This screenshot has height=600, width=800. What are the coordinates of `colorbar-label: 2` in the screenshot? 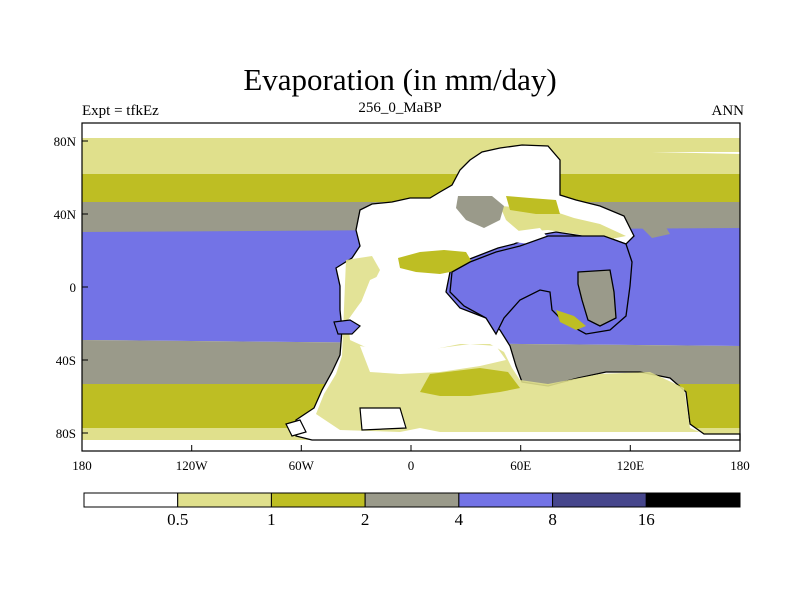 It's located at (365, 519).